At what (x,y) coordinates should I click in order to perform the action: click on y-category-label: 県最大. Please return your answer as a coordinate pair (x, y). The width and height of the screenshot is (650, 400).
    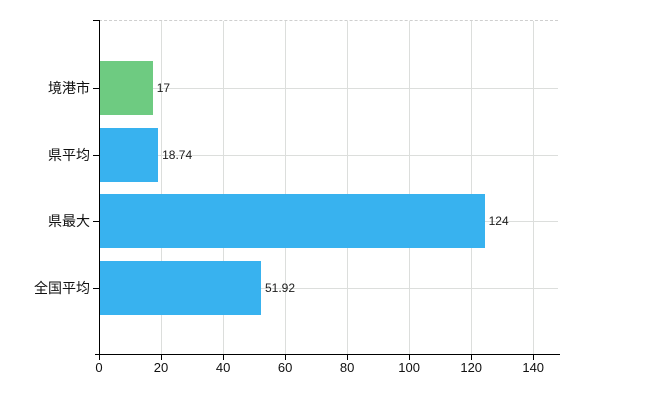
    Looking at the image, I should click on (69, 221).